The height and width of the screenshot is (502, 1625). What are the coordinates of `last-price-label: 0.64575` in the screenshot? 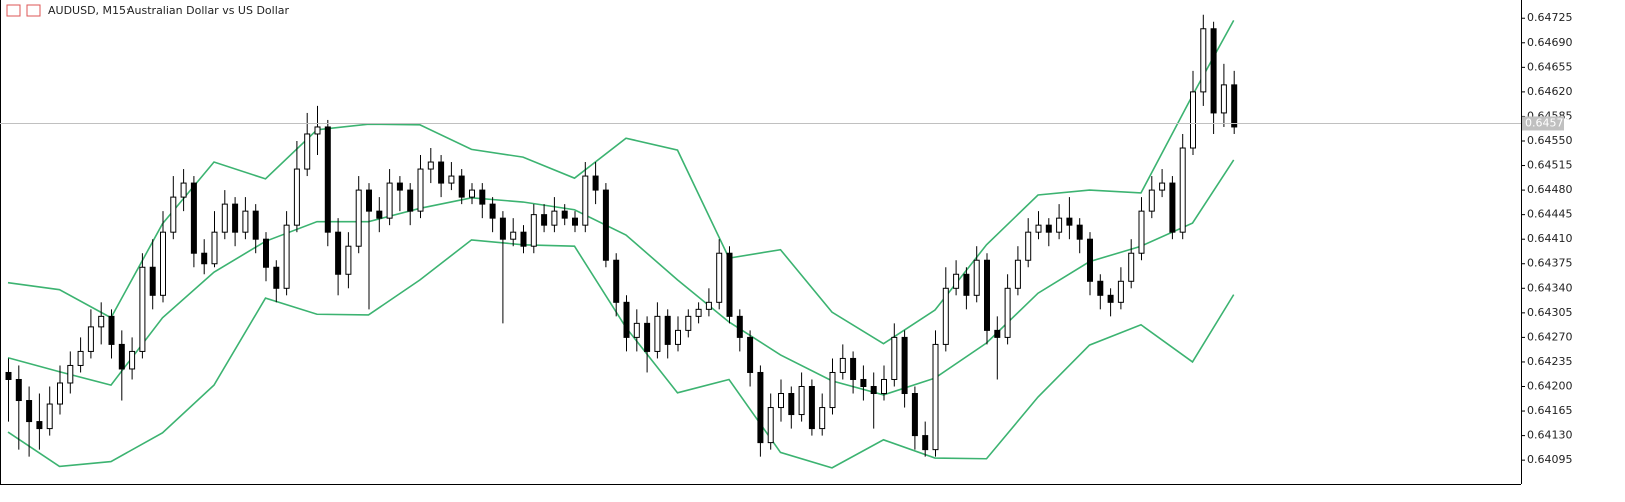 It's located at (1548, 122).